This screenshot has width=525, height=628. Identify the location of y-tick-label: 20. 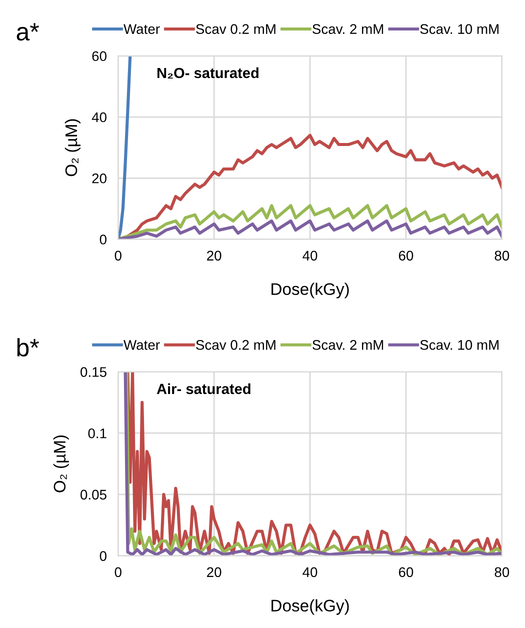
(99, 178).